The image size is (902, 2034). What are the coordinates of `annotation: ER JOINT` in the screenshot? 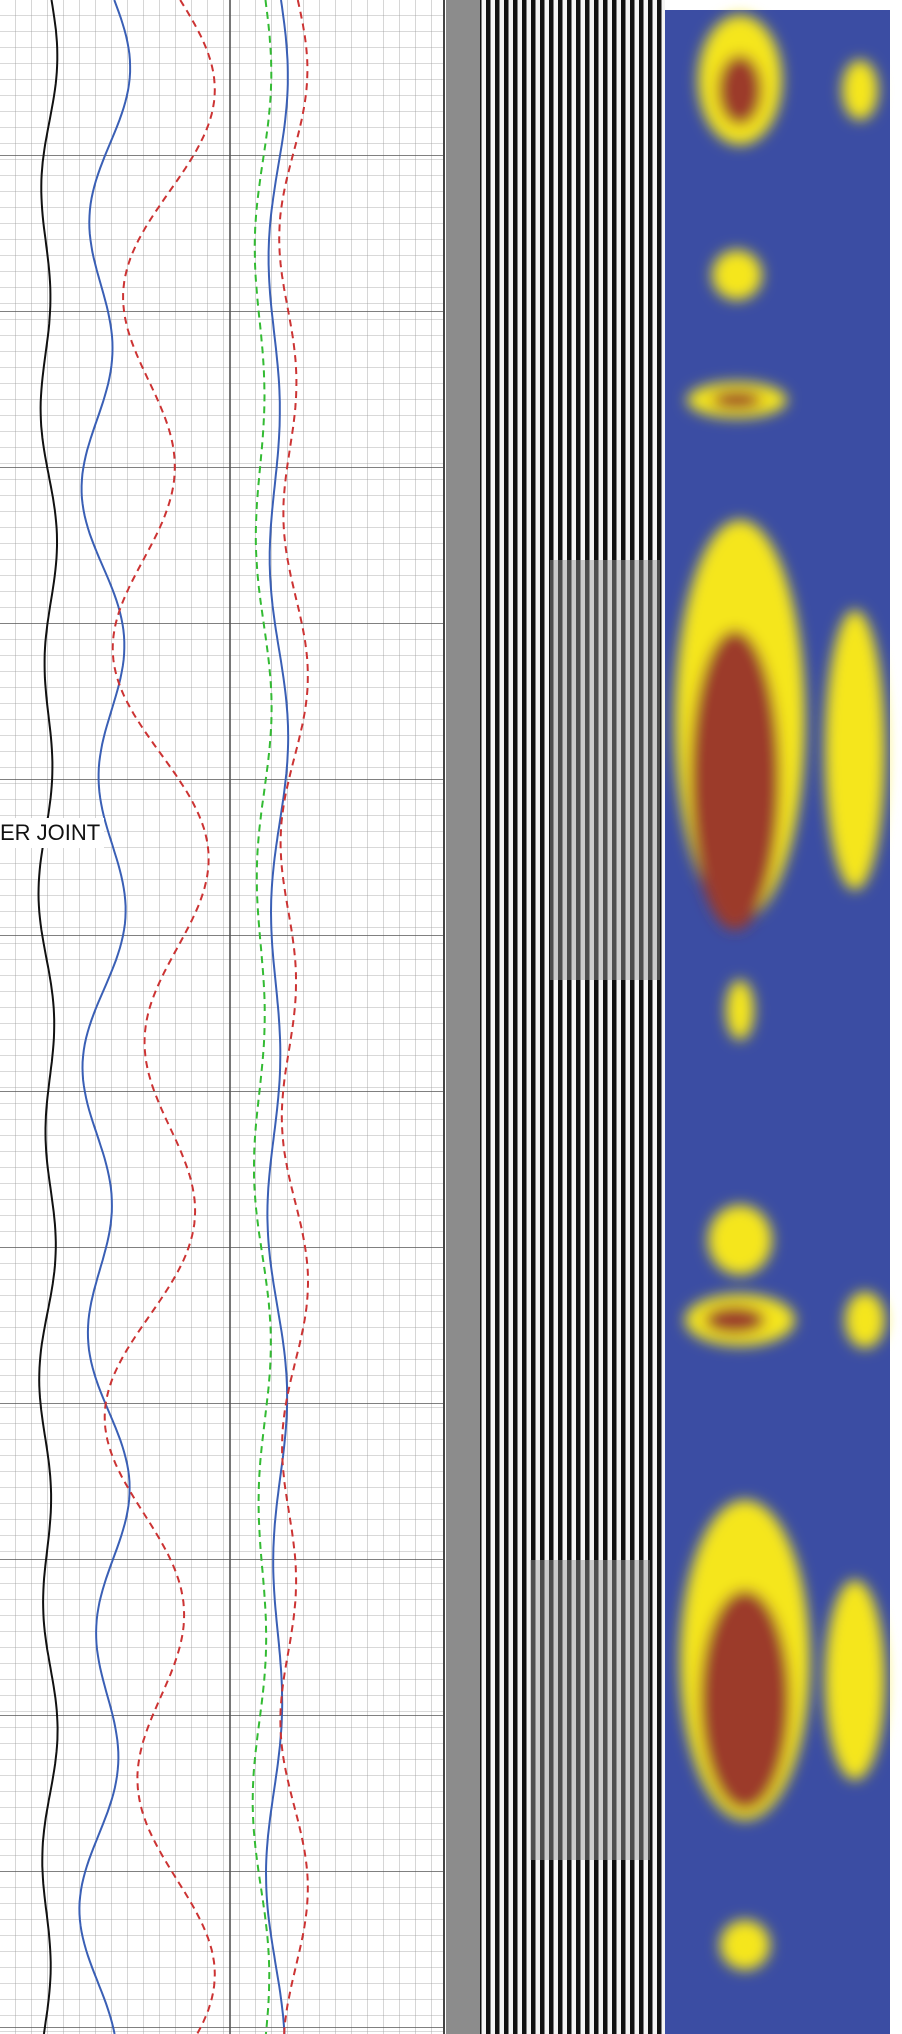 It's located at (52, 833).